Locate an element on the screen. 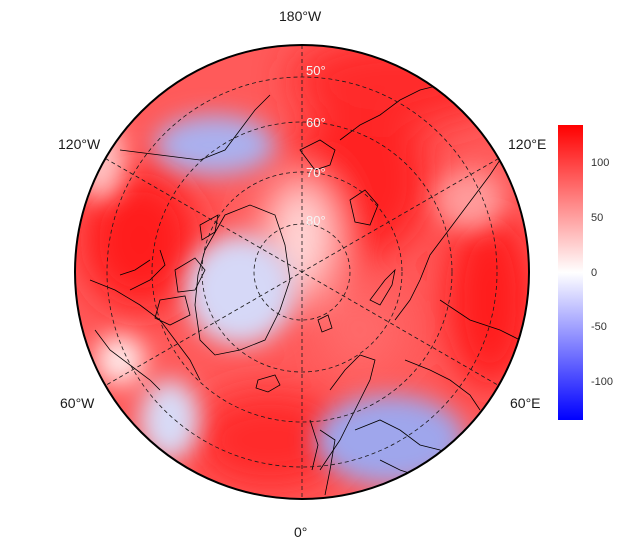 This screenshot has width=625, height=552. lon-label-0: 0° is located at coordinates (301, 532).